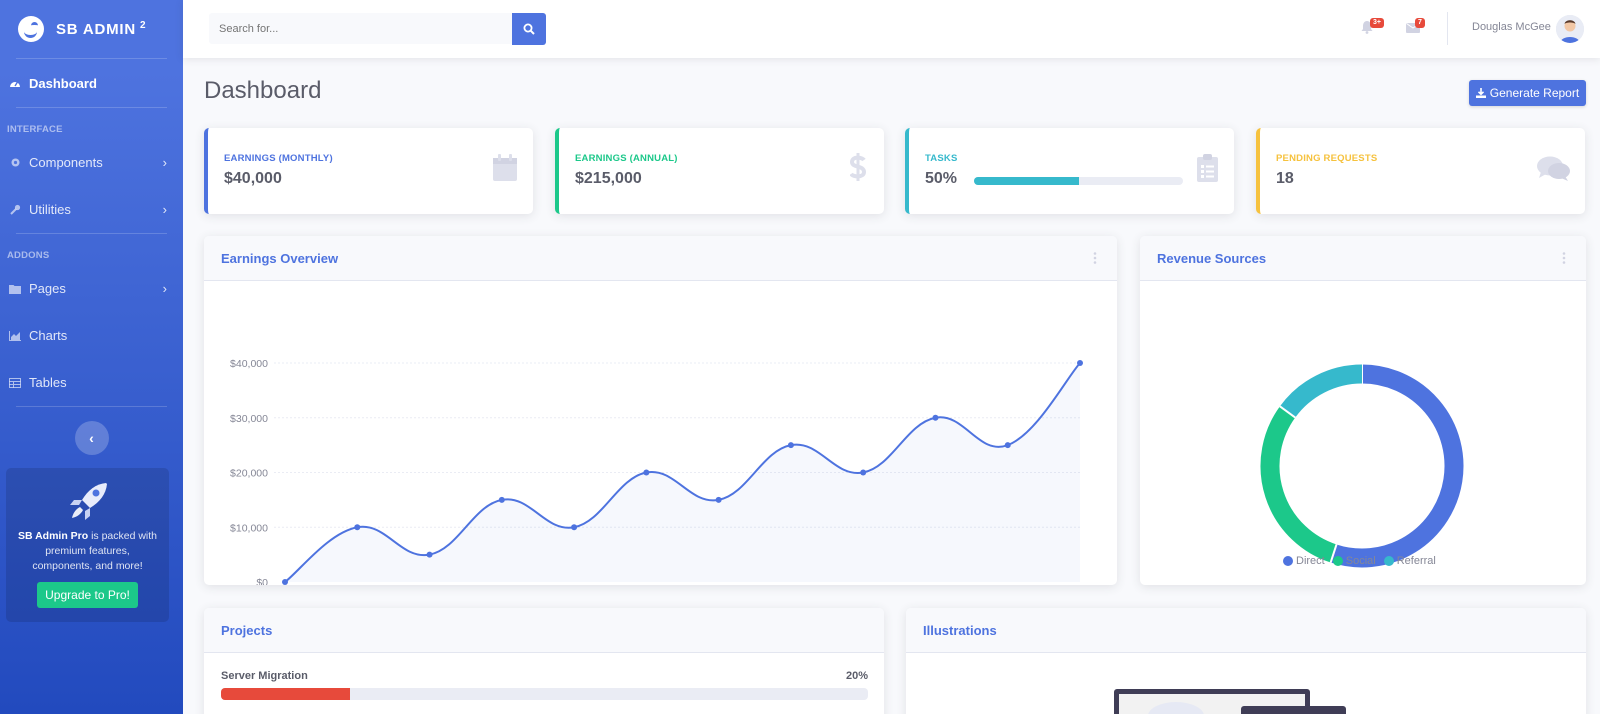 The width and height of the screenshot is (1600, 714). What do you see at coordinates (247, 630) in the screenshot?
I see `card-title: Projects` at bounding box center [247, 630].